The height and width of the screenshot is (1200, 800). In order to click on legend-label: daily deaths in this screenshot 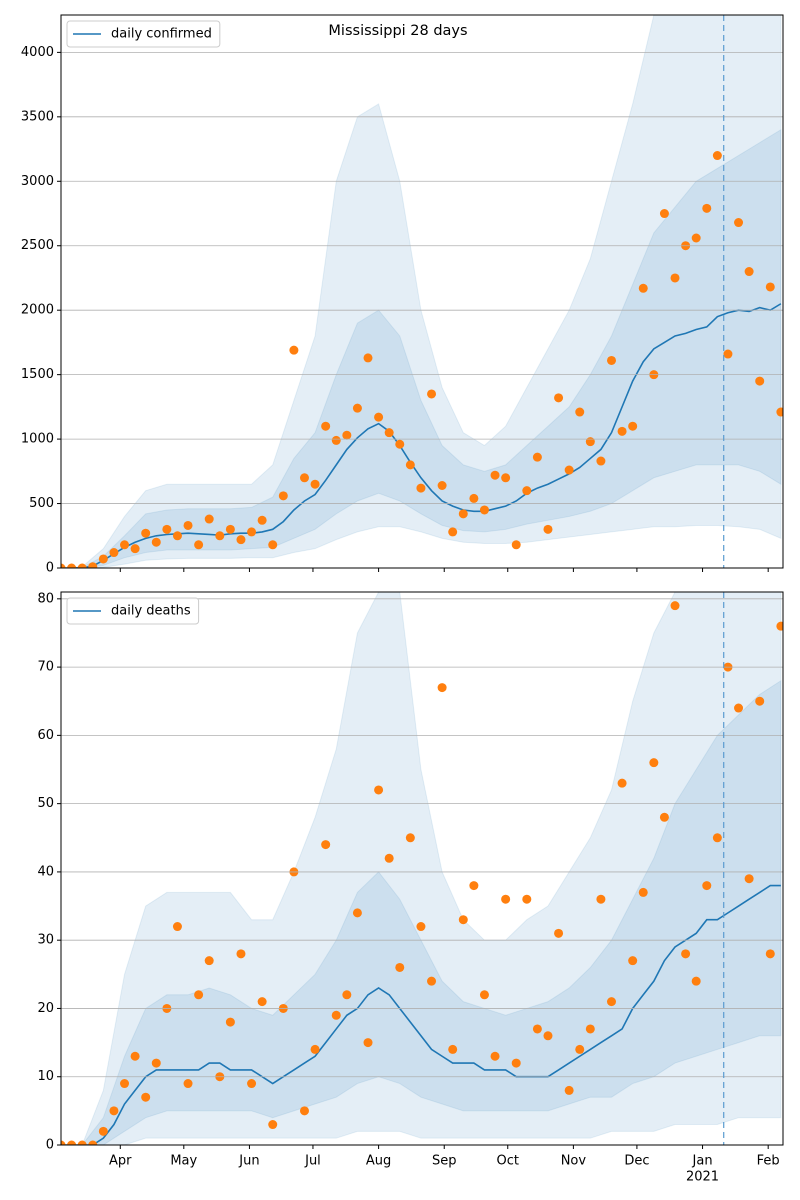, I will do `click(151, 611)`.